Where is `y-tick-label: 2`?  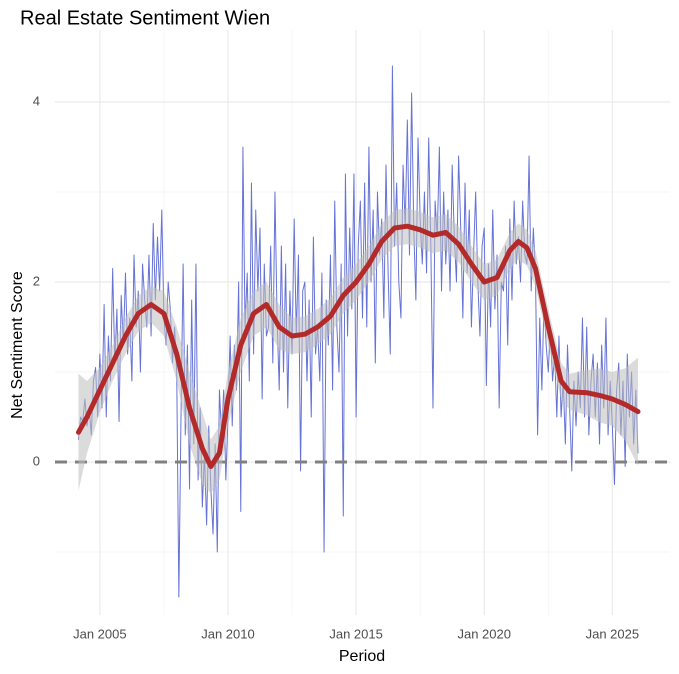 y-tick-label: 2 is located at coordinates (36, 280).